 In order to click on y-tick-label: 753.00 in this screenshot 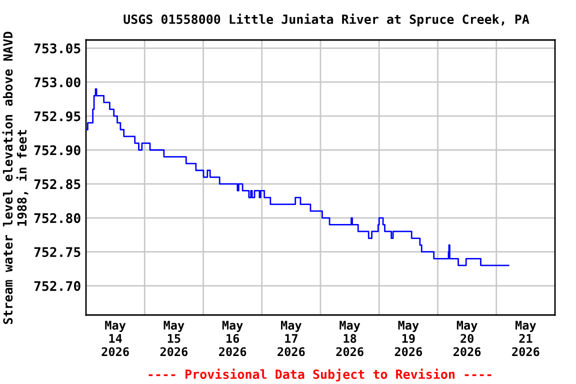, I will do `click(57, 82)`.